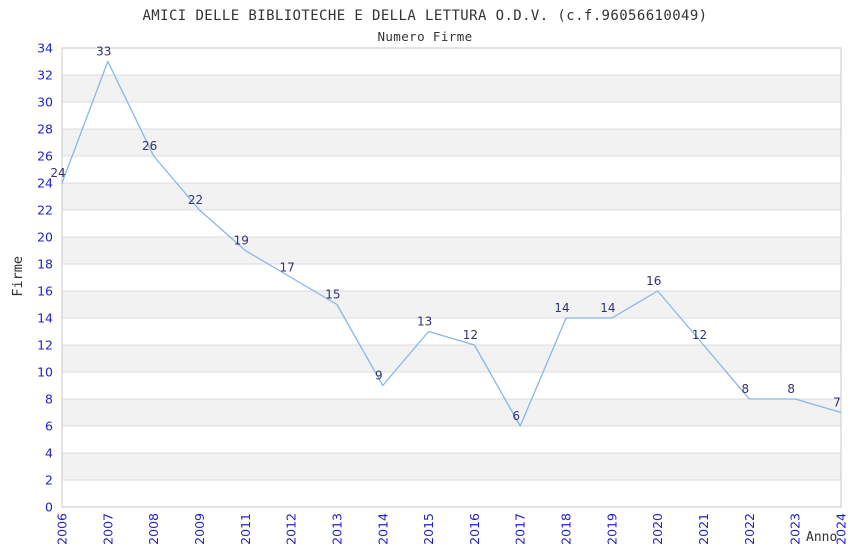 Image resolution: width=850 pixels, height=550 pixels. What do you see at coordinates (45, 372) in the screenshot?
I see `svg-text: 10` at bounding box center [45, 372].